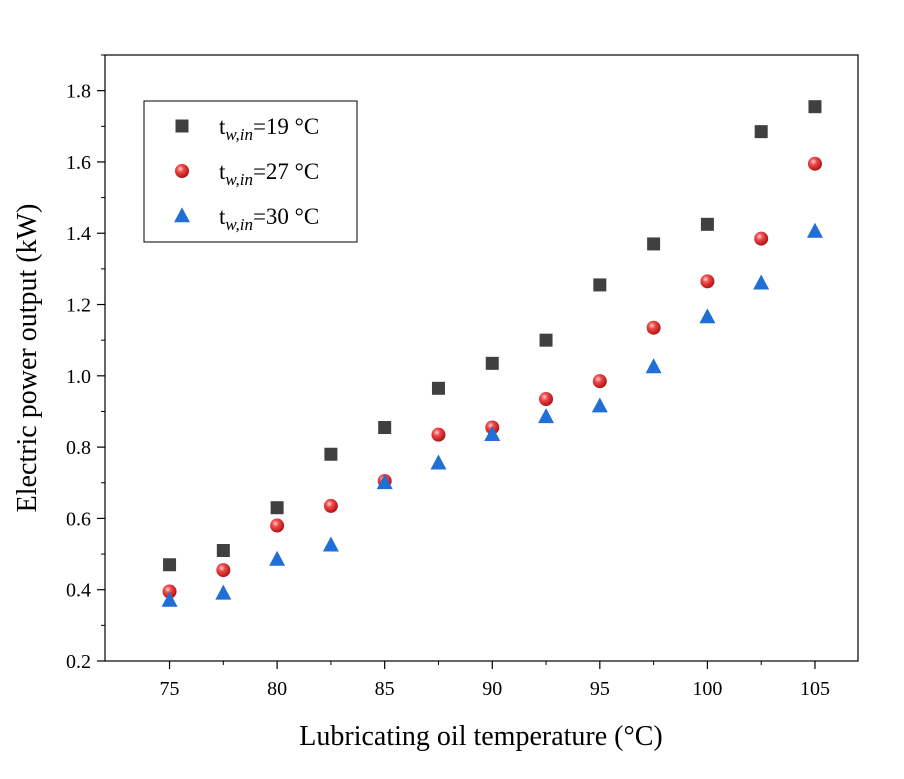 The height and width of the screenshot is (779, 904). Describe the element at coordinates (492, 689) in the screenshot. I see `x-tick-label: 90` at that location.